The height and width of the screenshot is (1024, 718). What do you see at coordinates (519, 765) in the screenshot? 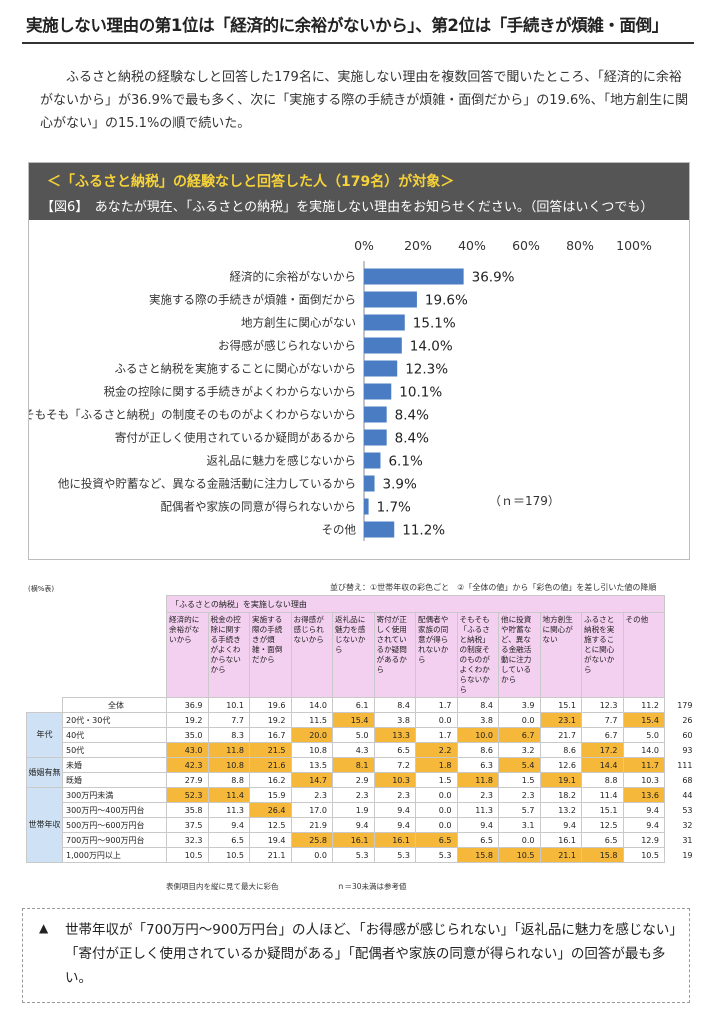
I see `table-cell: 5.4` at bounding box center [519, 765].